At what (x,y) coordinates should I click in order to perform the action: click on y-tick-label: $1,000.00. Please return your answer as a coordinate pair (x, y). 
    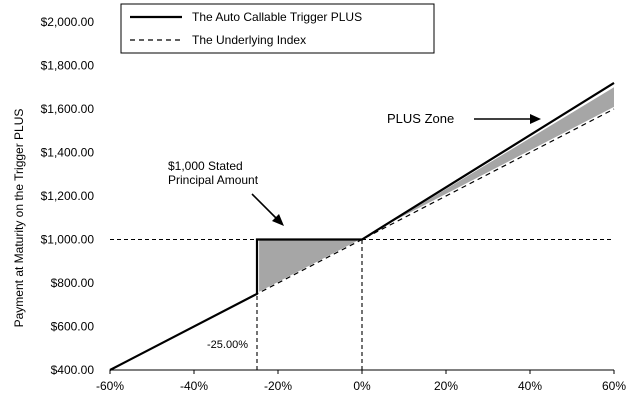
    Looking at the image, I should click on (68, 240).